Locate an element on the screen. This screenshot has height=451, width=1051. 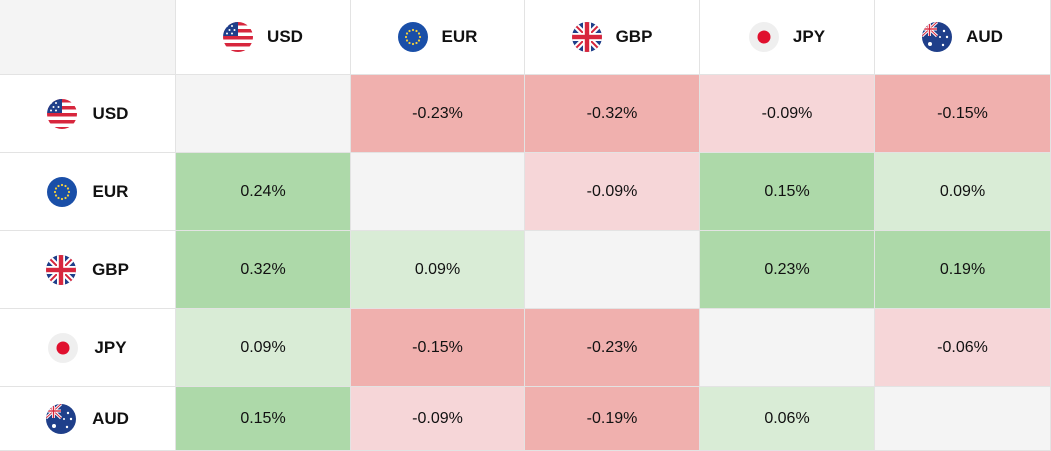
change-cell: 0.23% is located at coordinates (787, 270).